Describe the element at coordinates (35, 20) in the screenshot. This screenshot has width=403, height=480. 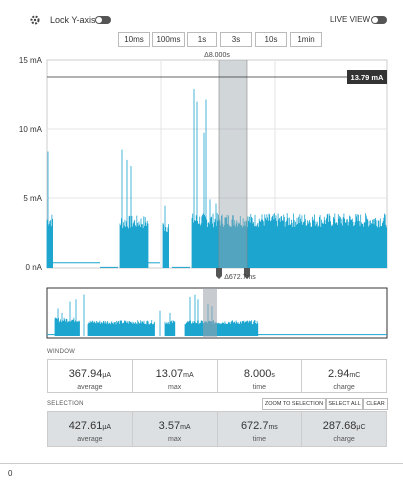
I see `settings-icon` at that location.